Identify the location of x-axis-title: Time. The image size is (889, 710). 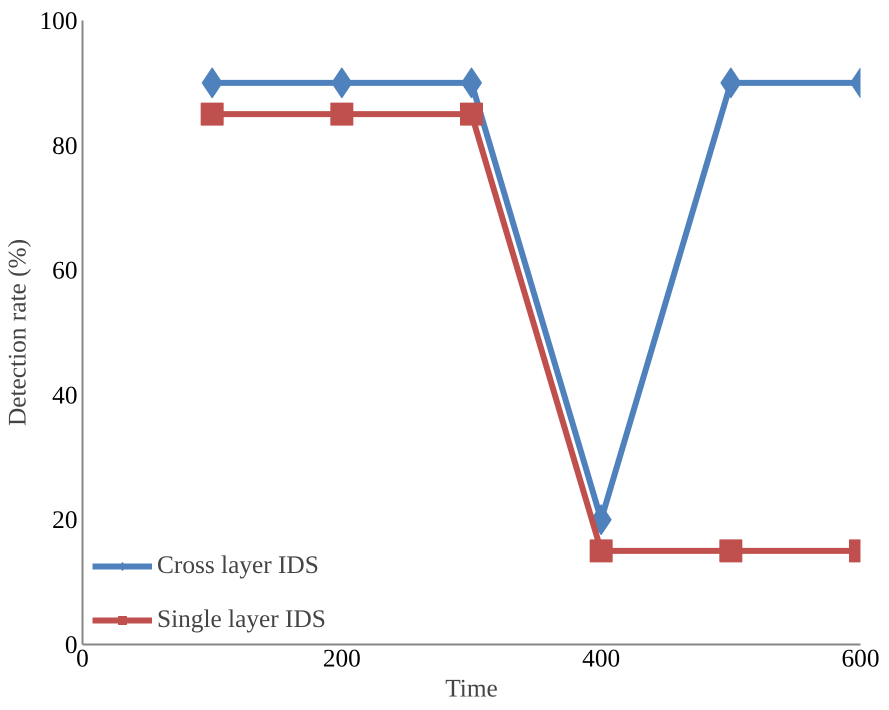
(471, 688).